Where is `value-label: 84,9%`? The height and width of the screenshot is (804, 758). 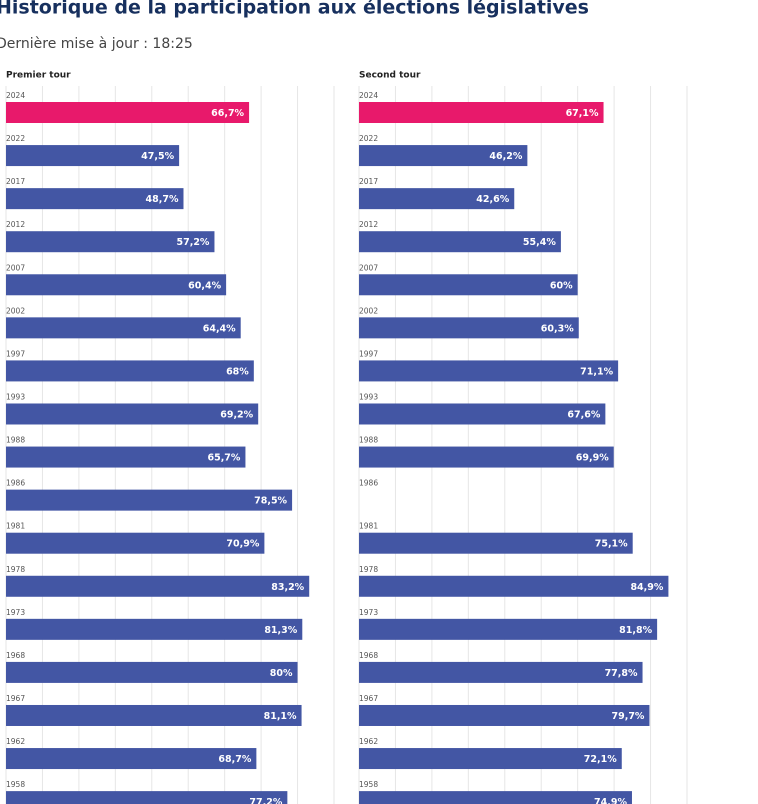
value-label: 84,9% is located at coordinates (646, 587).